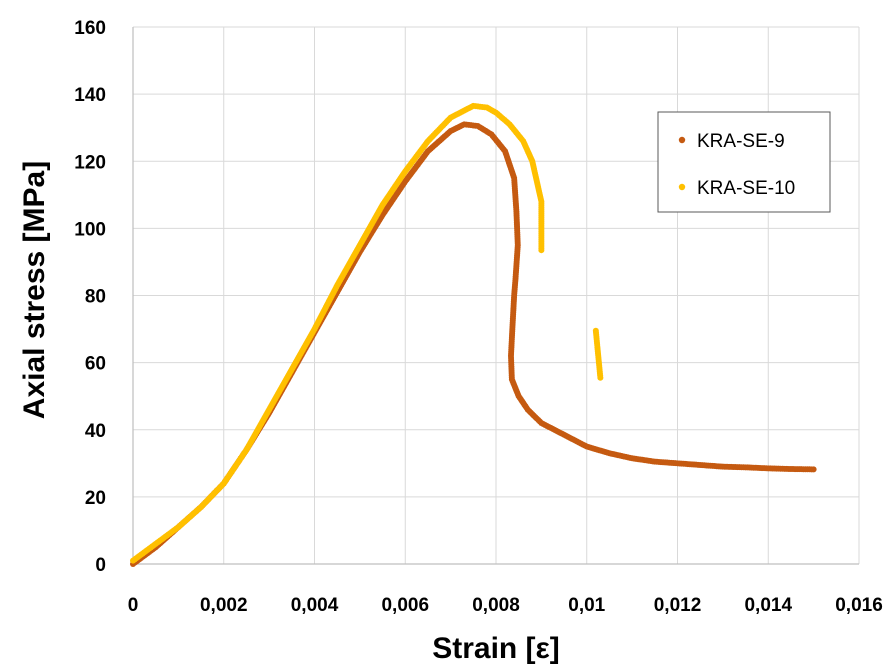 This screenshot has height=664, width=895. Describe the element at coordinates (746, 188) in the screenshot. I see `legend-label-kra-se-10: KRA-SE-10` at that location.